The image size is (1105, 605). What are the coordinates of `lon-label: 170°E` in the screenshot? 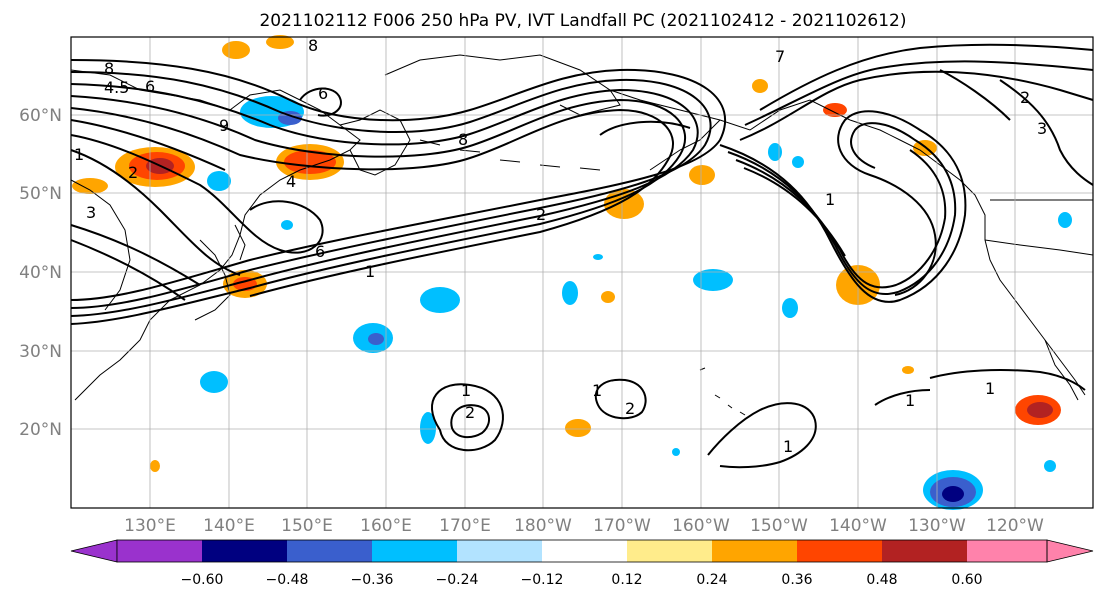 It's located at (465, 526).